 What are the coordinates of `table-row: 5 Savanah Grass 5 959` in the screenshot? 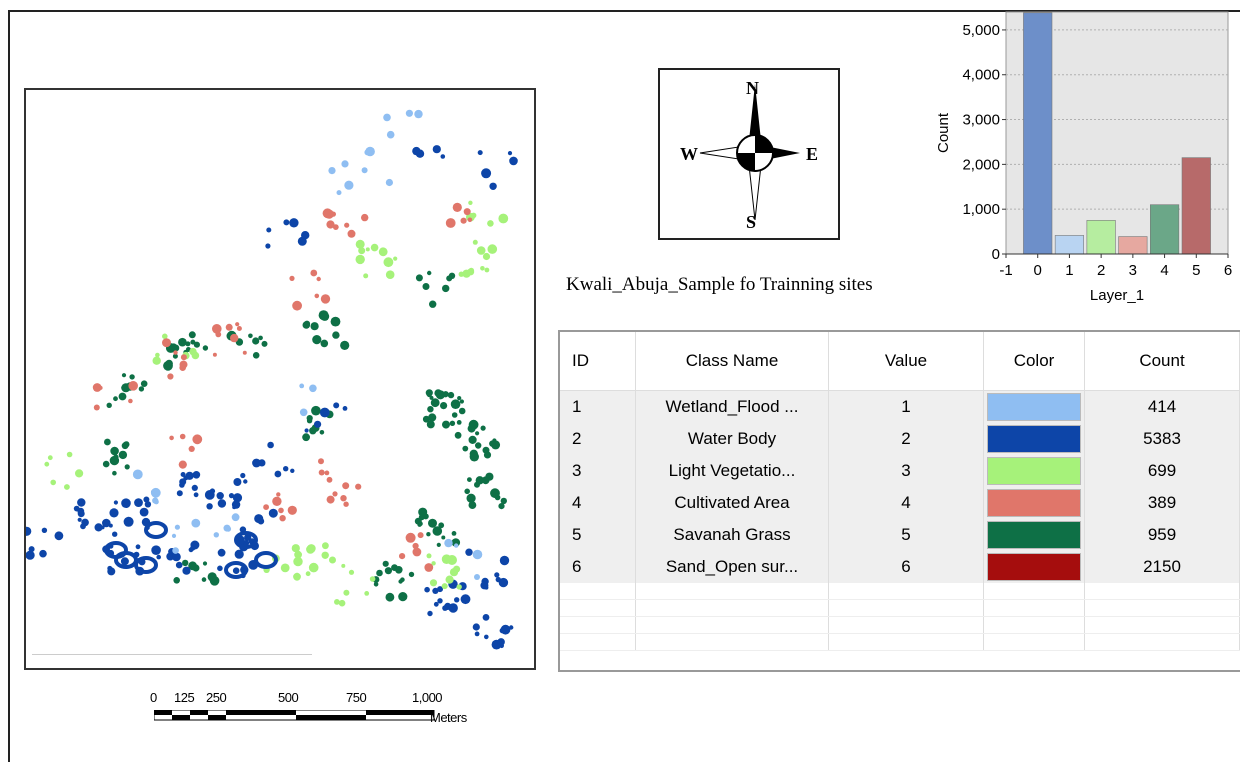 It's located at (900, 535).